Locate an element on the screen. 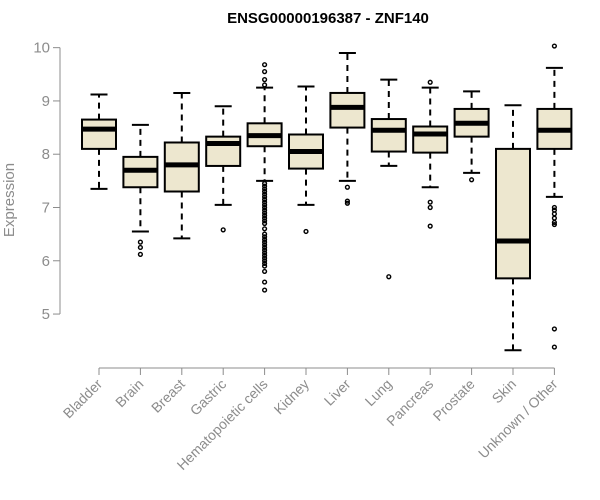 This screenshot has width=600, height=500. y-tick-label: 5 is located at coordinates (46, 314).